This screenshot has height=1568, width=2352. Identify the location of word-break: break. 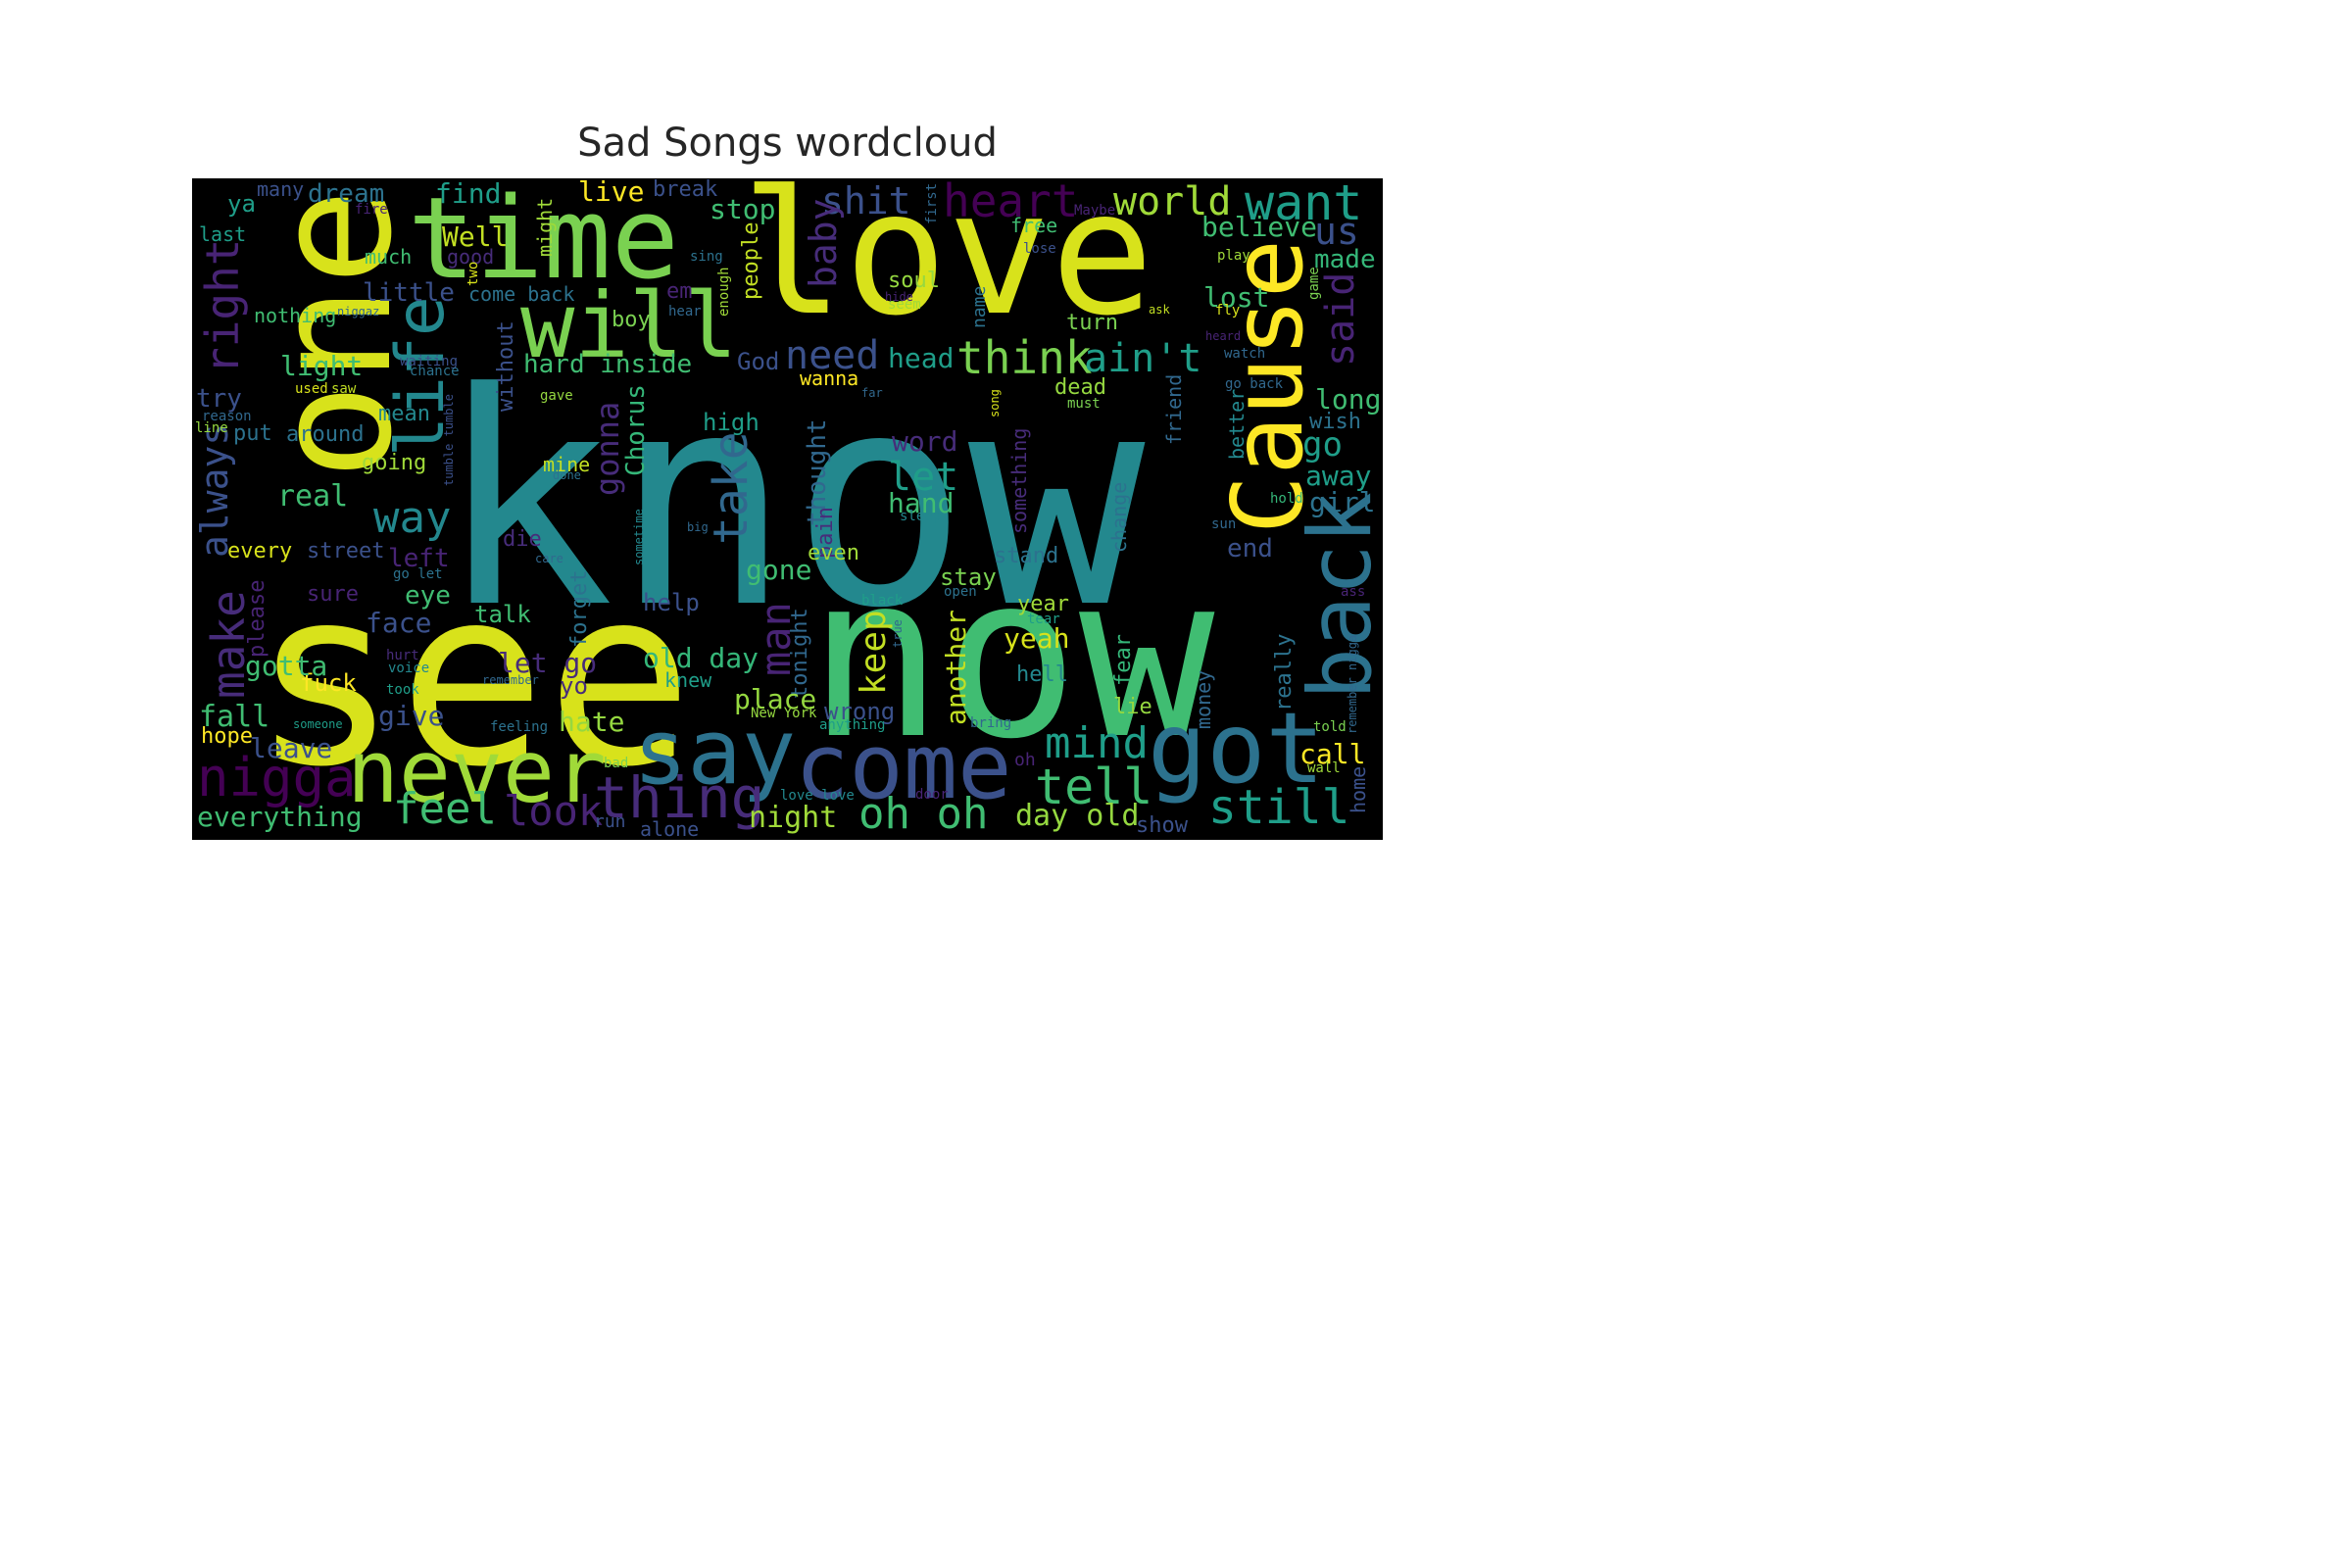
(685, 190).